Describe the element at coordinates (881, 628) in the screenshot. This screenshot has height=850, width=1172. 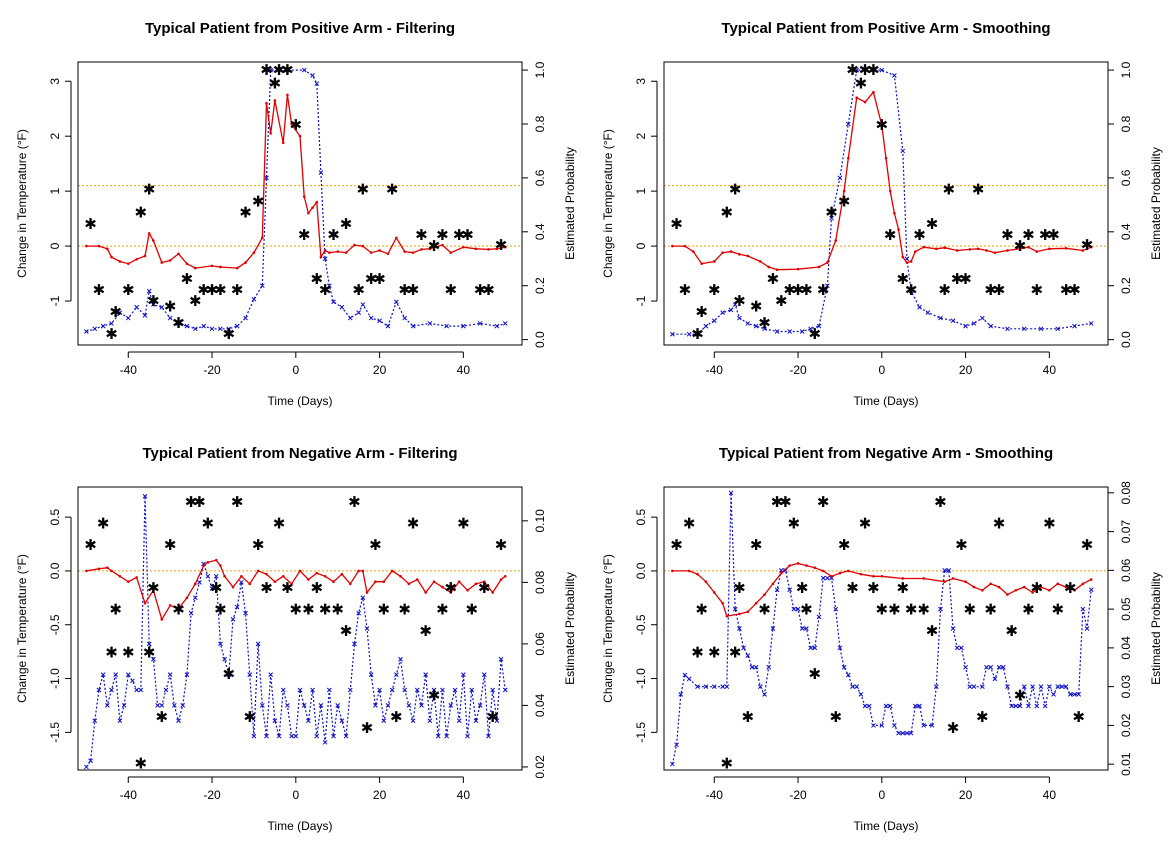
I see `probability-line` at that location.